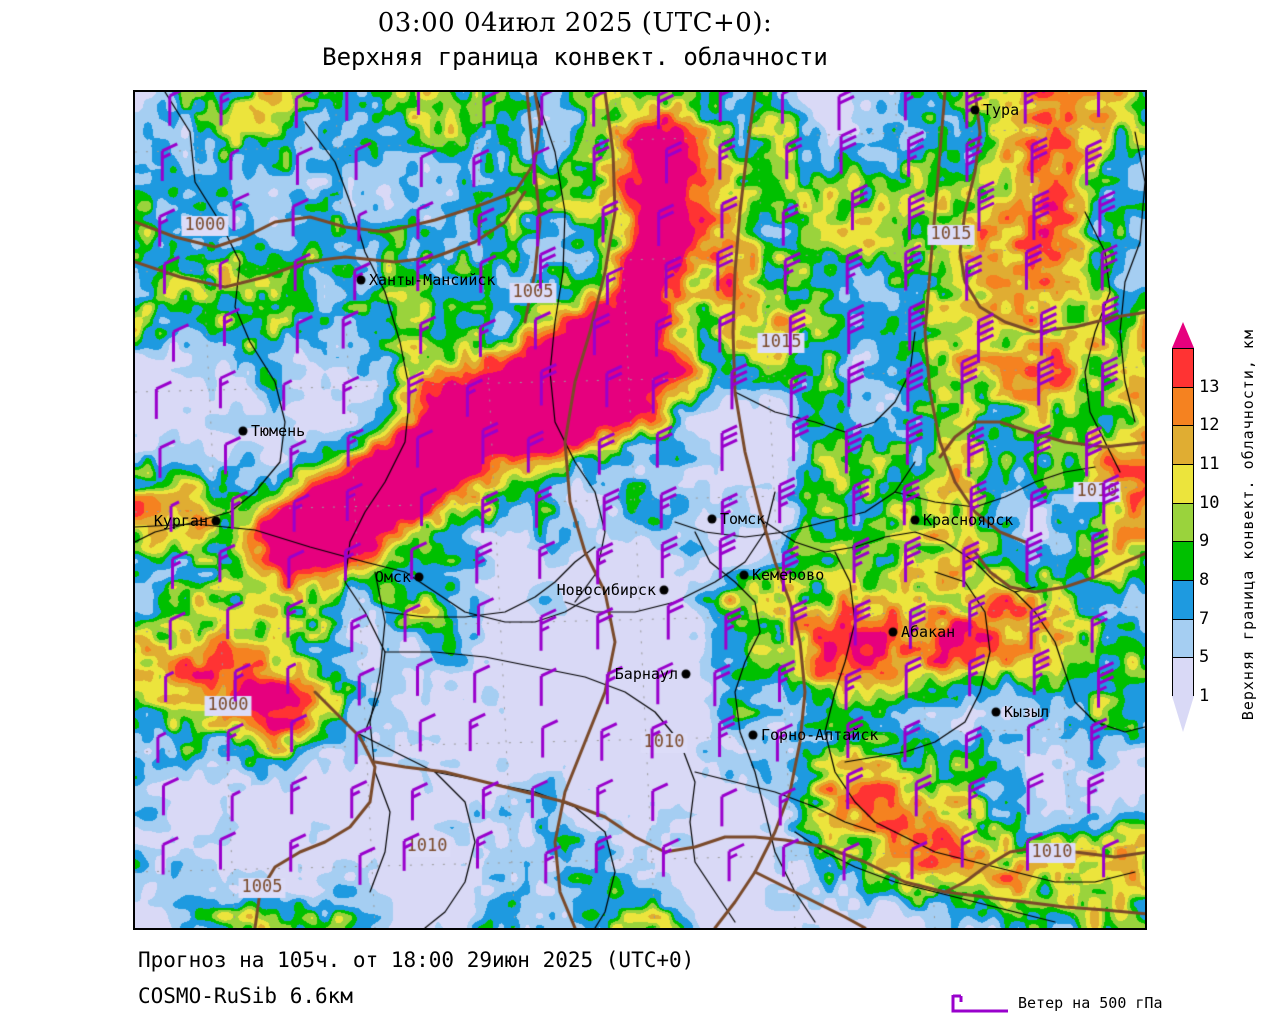 The width and height of the screenshot is (1280, 1024). I want to click on colorbar-tick-10: 10, so click(1209, 502).